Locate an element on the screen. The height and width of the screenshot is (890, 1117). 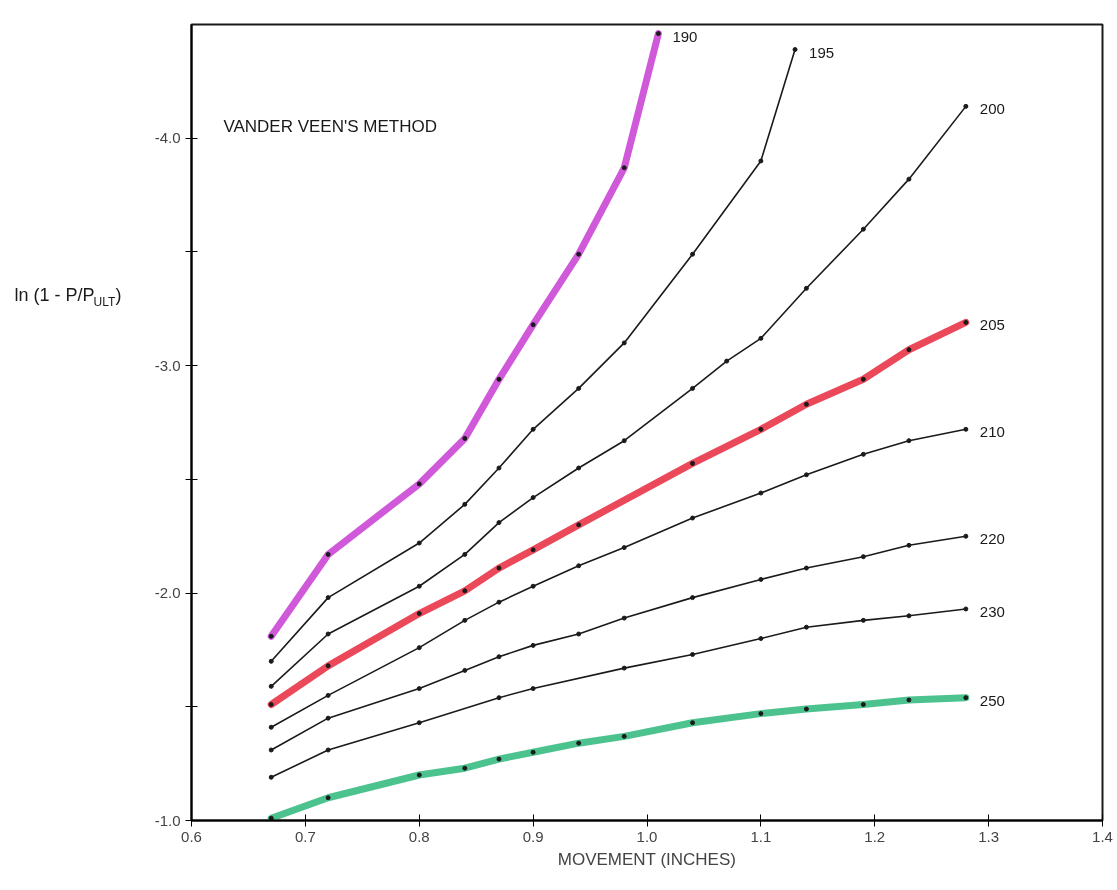
series-label: 210 is located at coordinates (992, 432).